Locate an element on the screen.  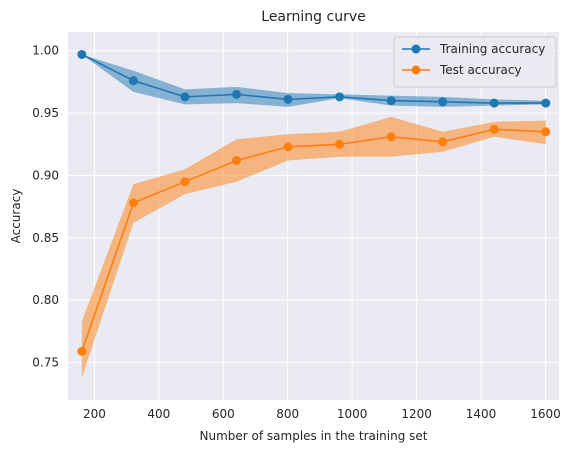
x-tick-label: 1200 is located at coordinates (416, 414).